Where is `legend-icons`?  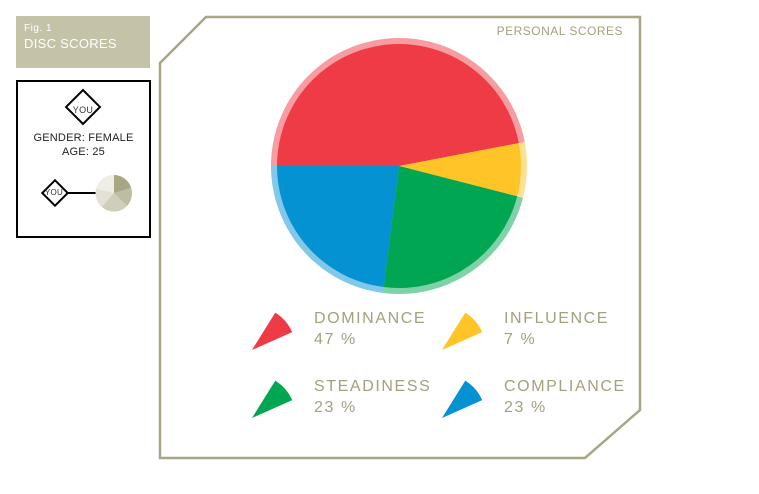 legend-icons is located at coordinates (367, 365).